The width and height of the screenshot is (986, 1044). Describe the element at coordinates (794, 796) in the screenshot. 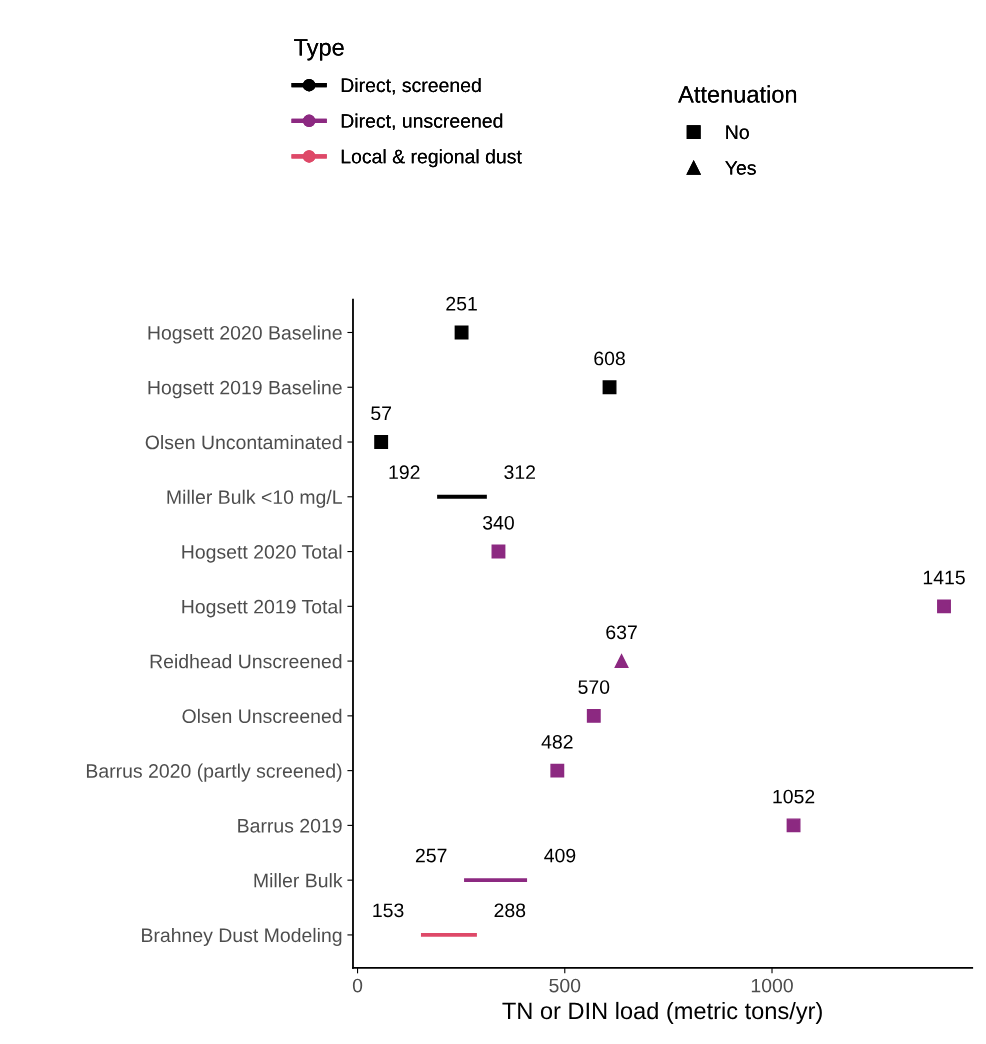

I see `data-label: 1052` at that location.